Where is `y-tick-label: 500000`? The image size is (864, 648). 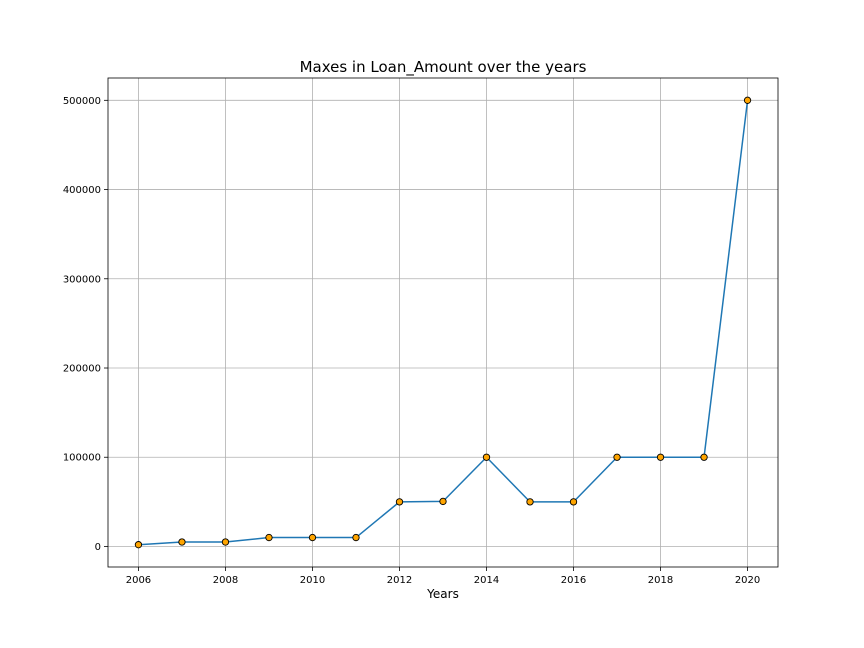
y-tick-label: 500000 is located at coordinates (82, 101).